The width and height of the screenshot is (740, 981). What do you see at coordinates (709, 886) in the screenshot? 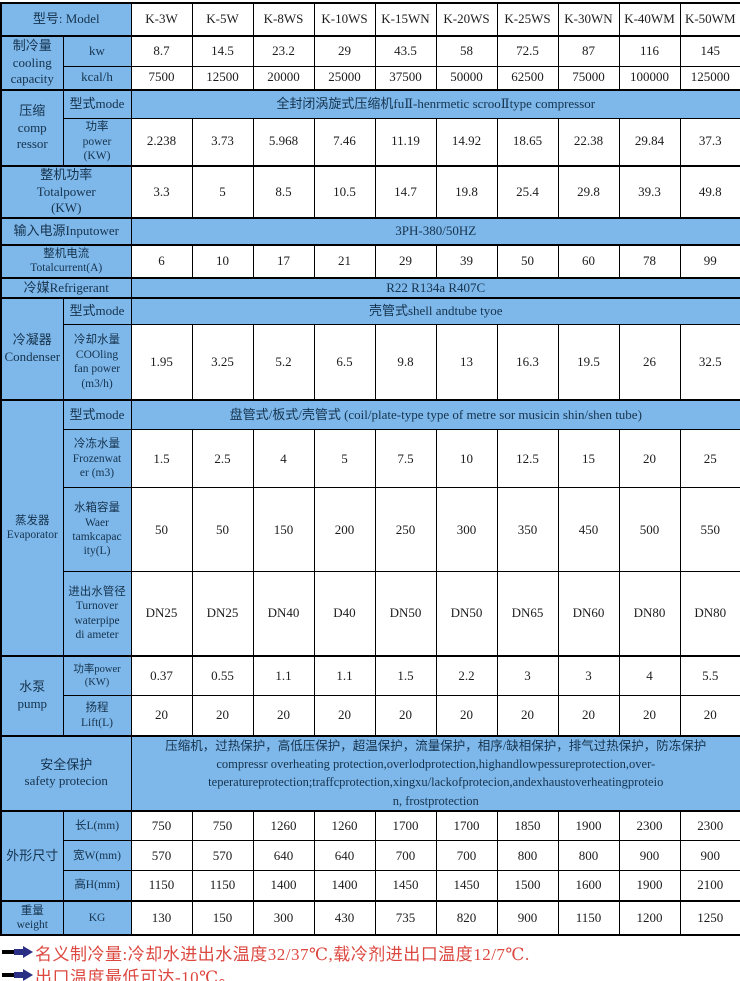
I see `spec-value-cell: 2100` at bounding box center [709, 886].